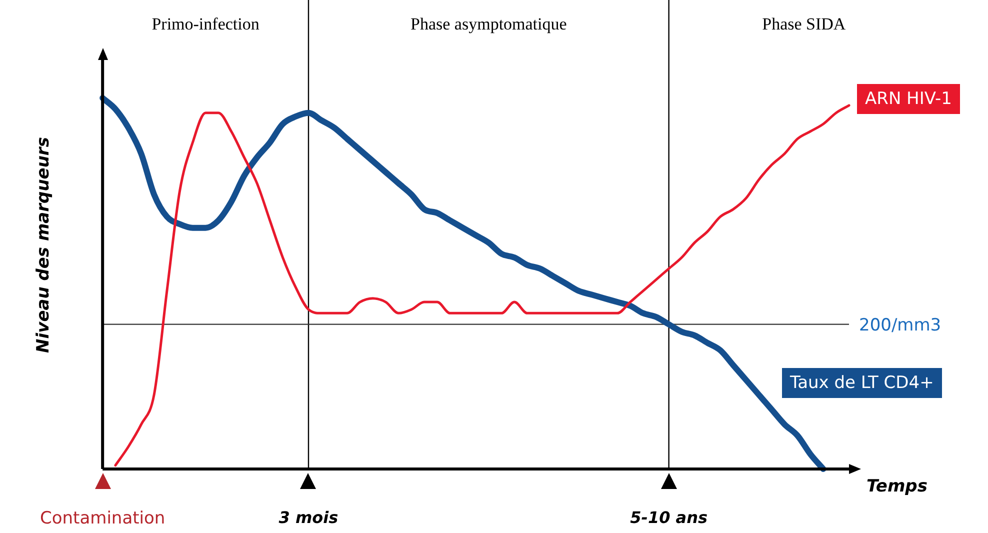  I want to click on text: Phase asymptomatique, so click(488, 24).